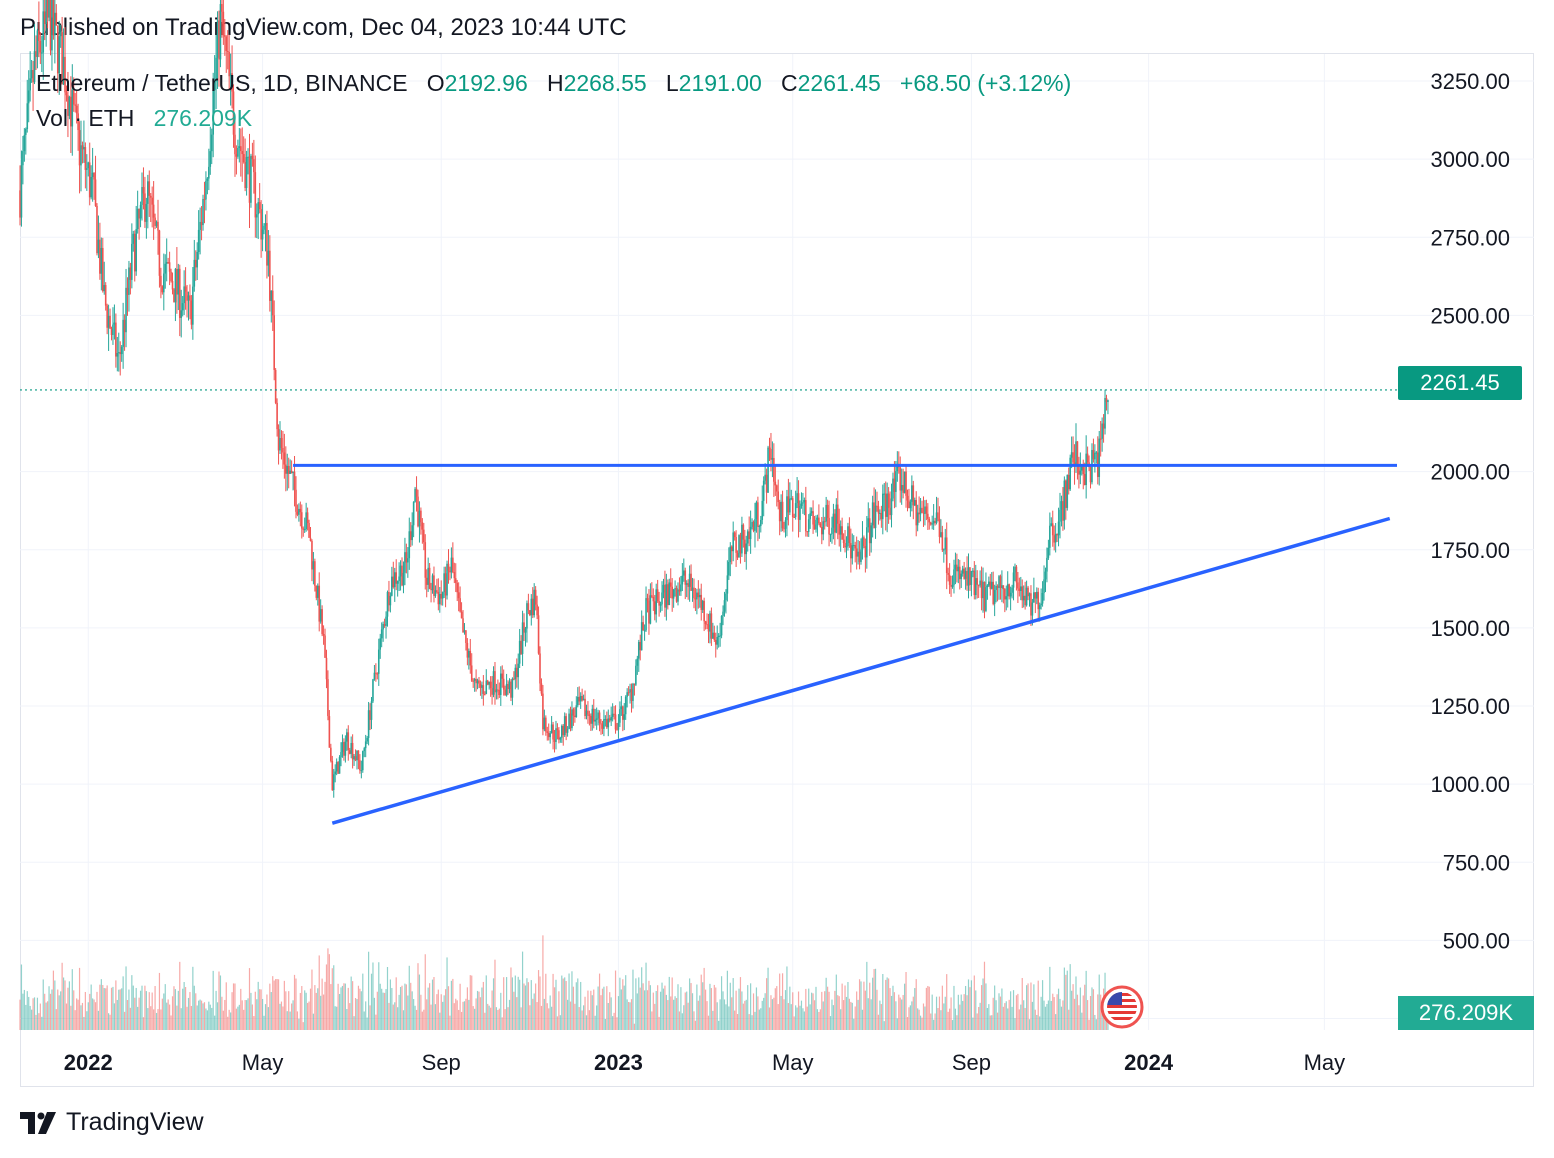  I want to click on brand: TradingView, so click(112, 1122).